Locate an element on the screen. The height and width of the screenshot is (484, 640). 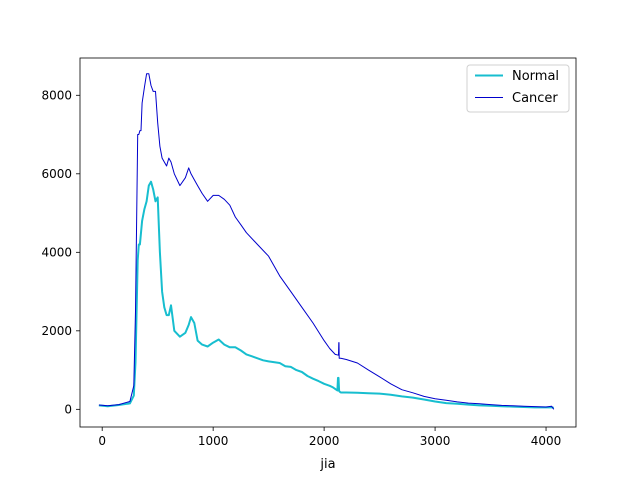
x-tick-label: 2000 is located at coordinates (324, 441).